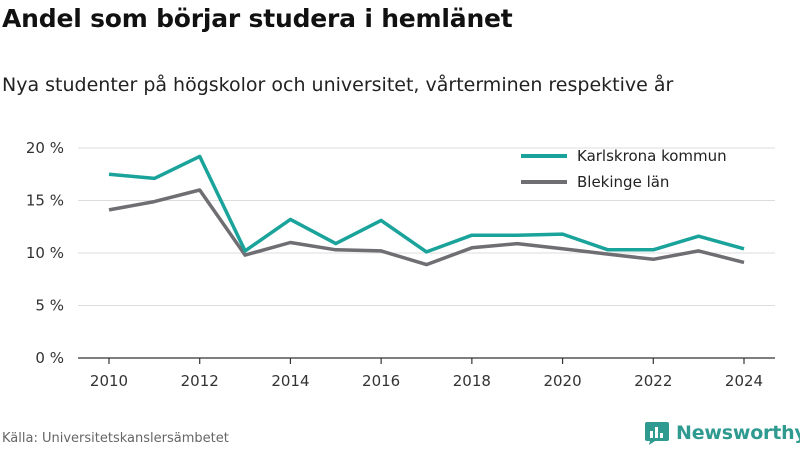 This screenshot has height=450, width=800. What do you see at coordinates (45, 148) in the screenshot?
I see `y-tick-label: 20 %` at bounding box center [45, 148].